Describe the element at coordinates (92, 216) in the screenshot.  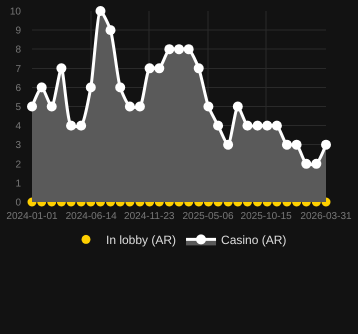
I see `x-tick-label: 2024-06-14` at that location.